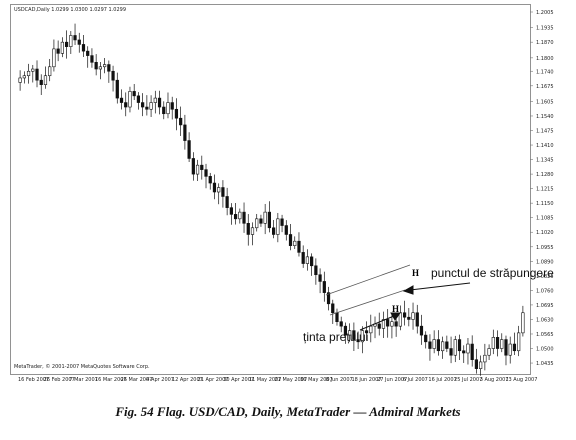  I want to click on y-tick-label: 1.1345, so click(545, 161).